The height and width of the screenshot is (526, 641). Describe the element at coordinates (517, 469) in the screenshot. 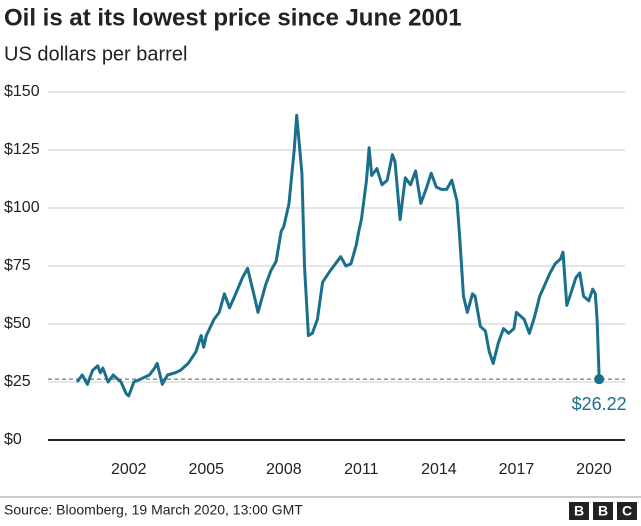

I see `x-tick-label: 2017` at that location.